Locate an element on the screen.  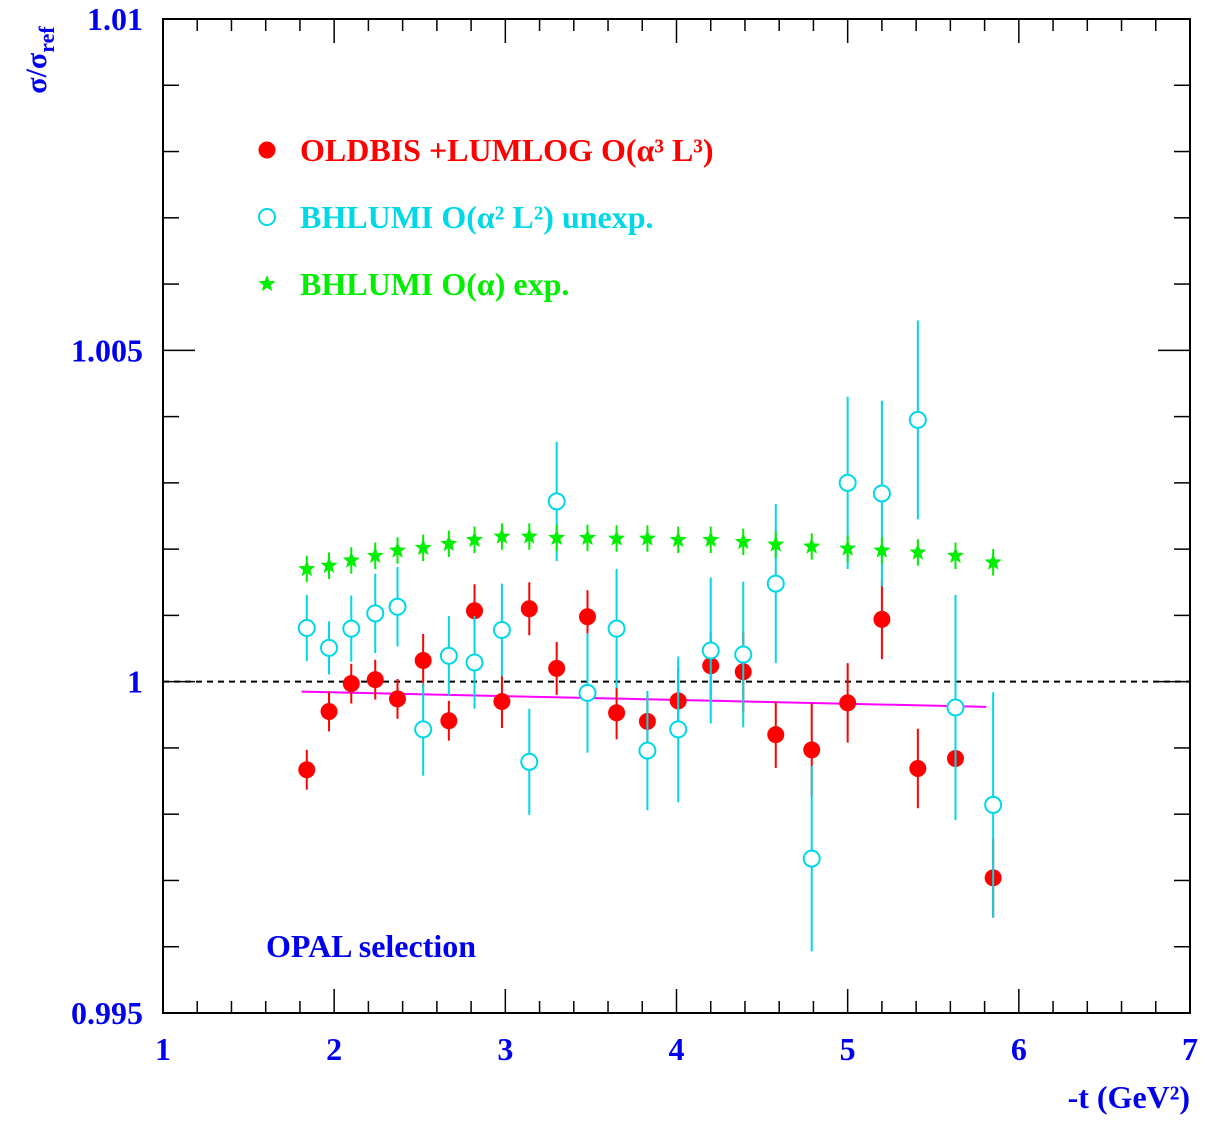
y-tick-label: 1.005 is located at coordinates (107, 350).